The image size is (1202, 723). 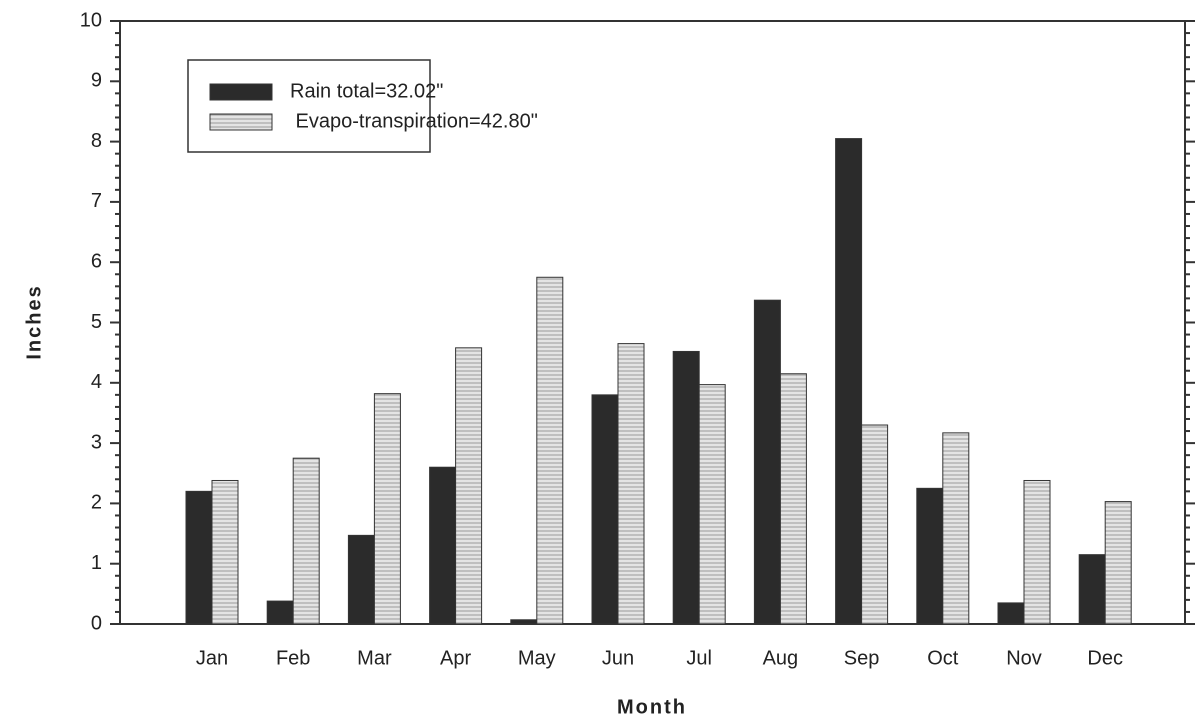 What do you see at coordinates (96, 382) in the screenshot?
I see `y-tick-label: 4` at bounding box center [96, 382].